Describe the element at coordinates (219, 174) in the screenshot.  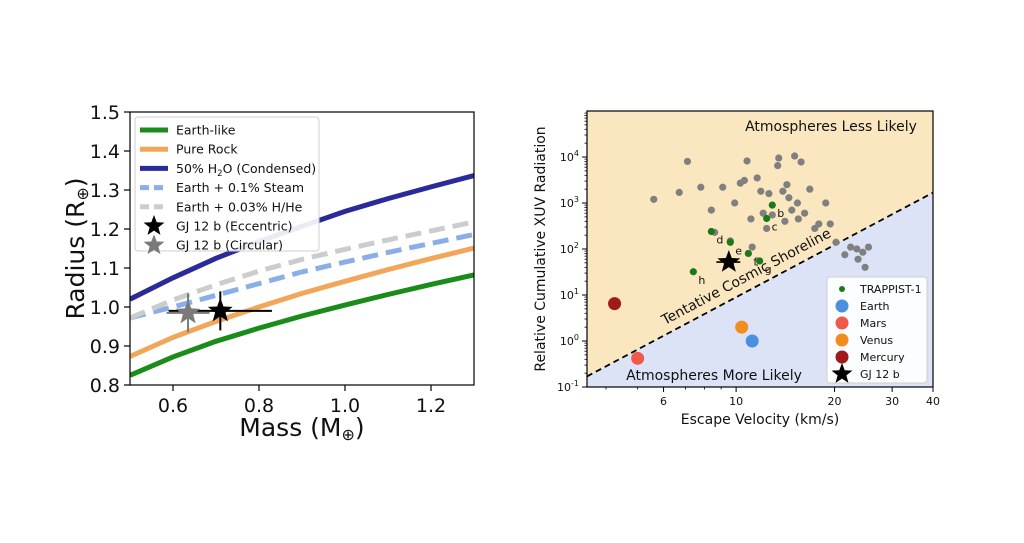
I see `legend-label-sub: 2` at that location.